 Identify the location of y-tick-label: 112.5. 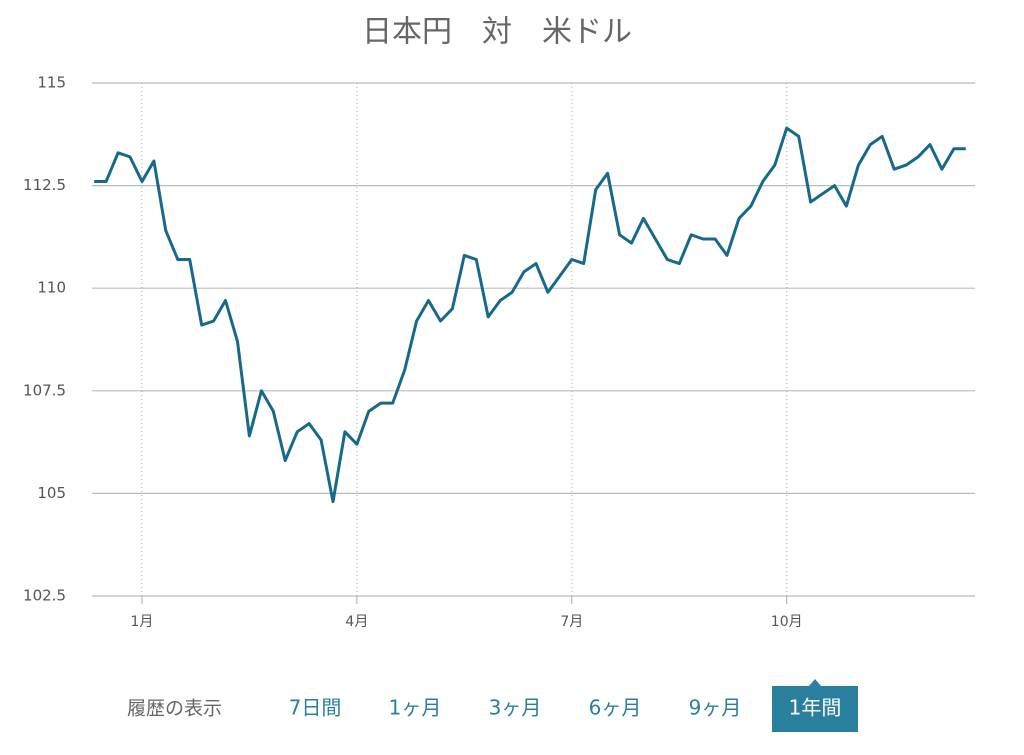
(44, 185).